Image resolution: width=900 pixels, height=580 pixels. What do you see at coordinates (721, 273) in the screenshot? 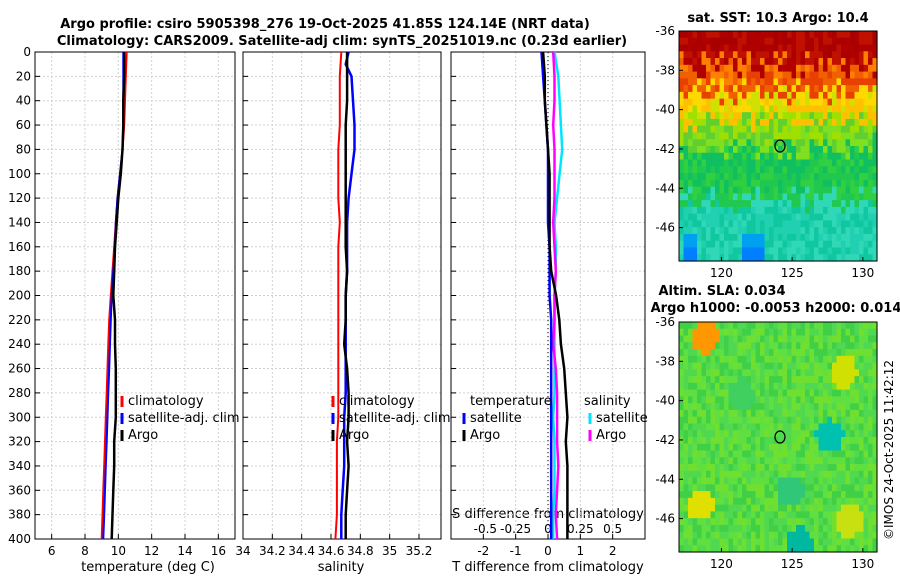
I see `x-tick-label: 120` at bounding box center [721, 273].